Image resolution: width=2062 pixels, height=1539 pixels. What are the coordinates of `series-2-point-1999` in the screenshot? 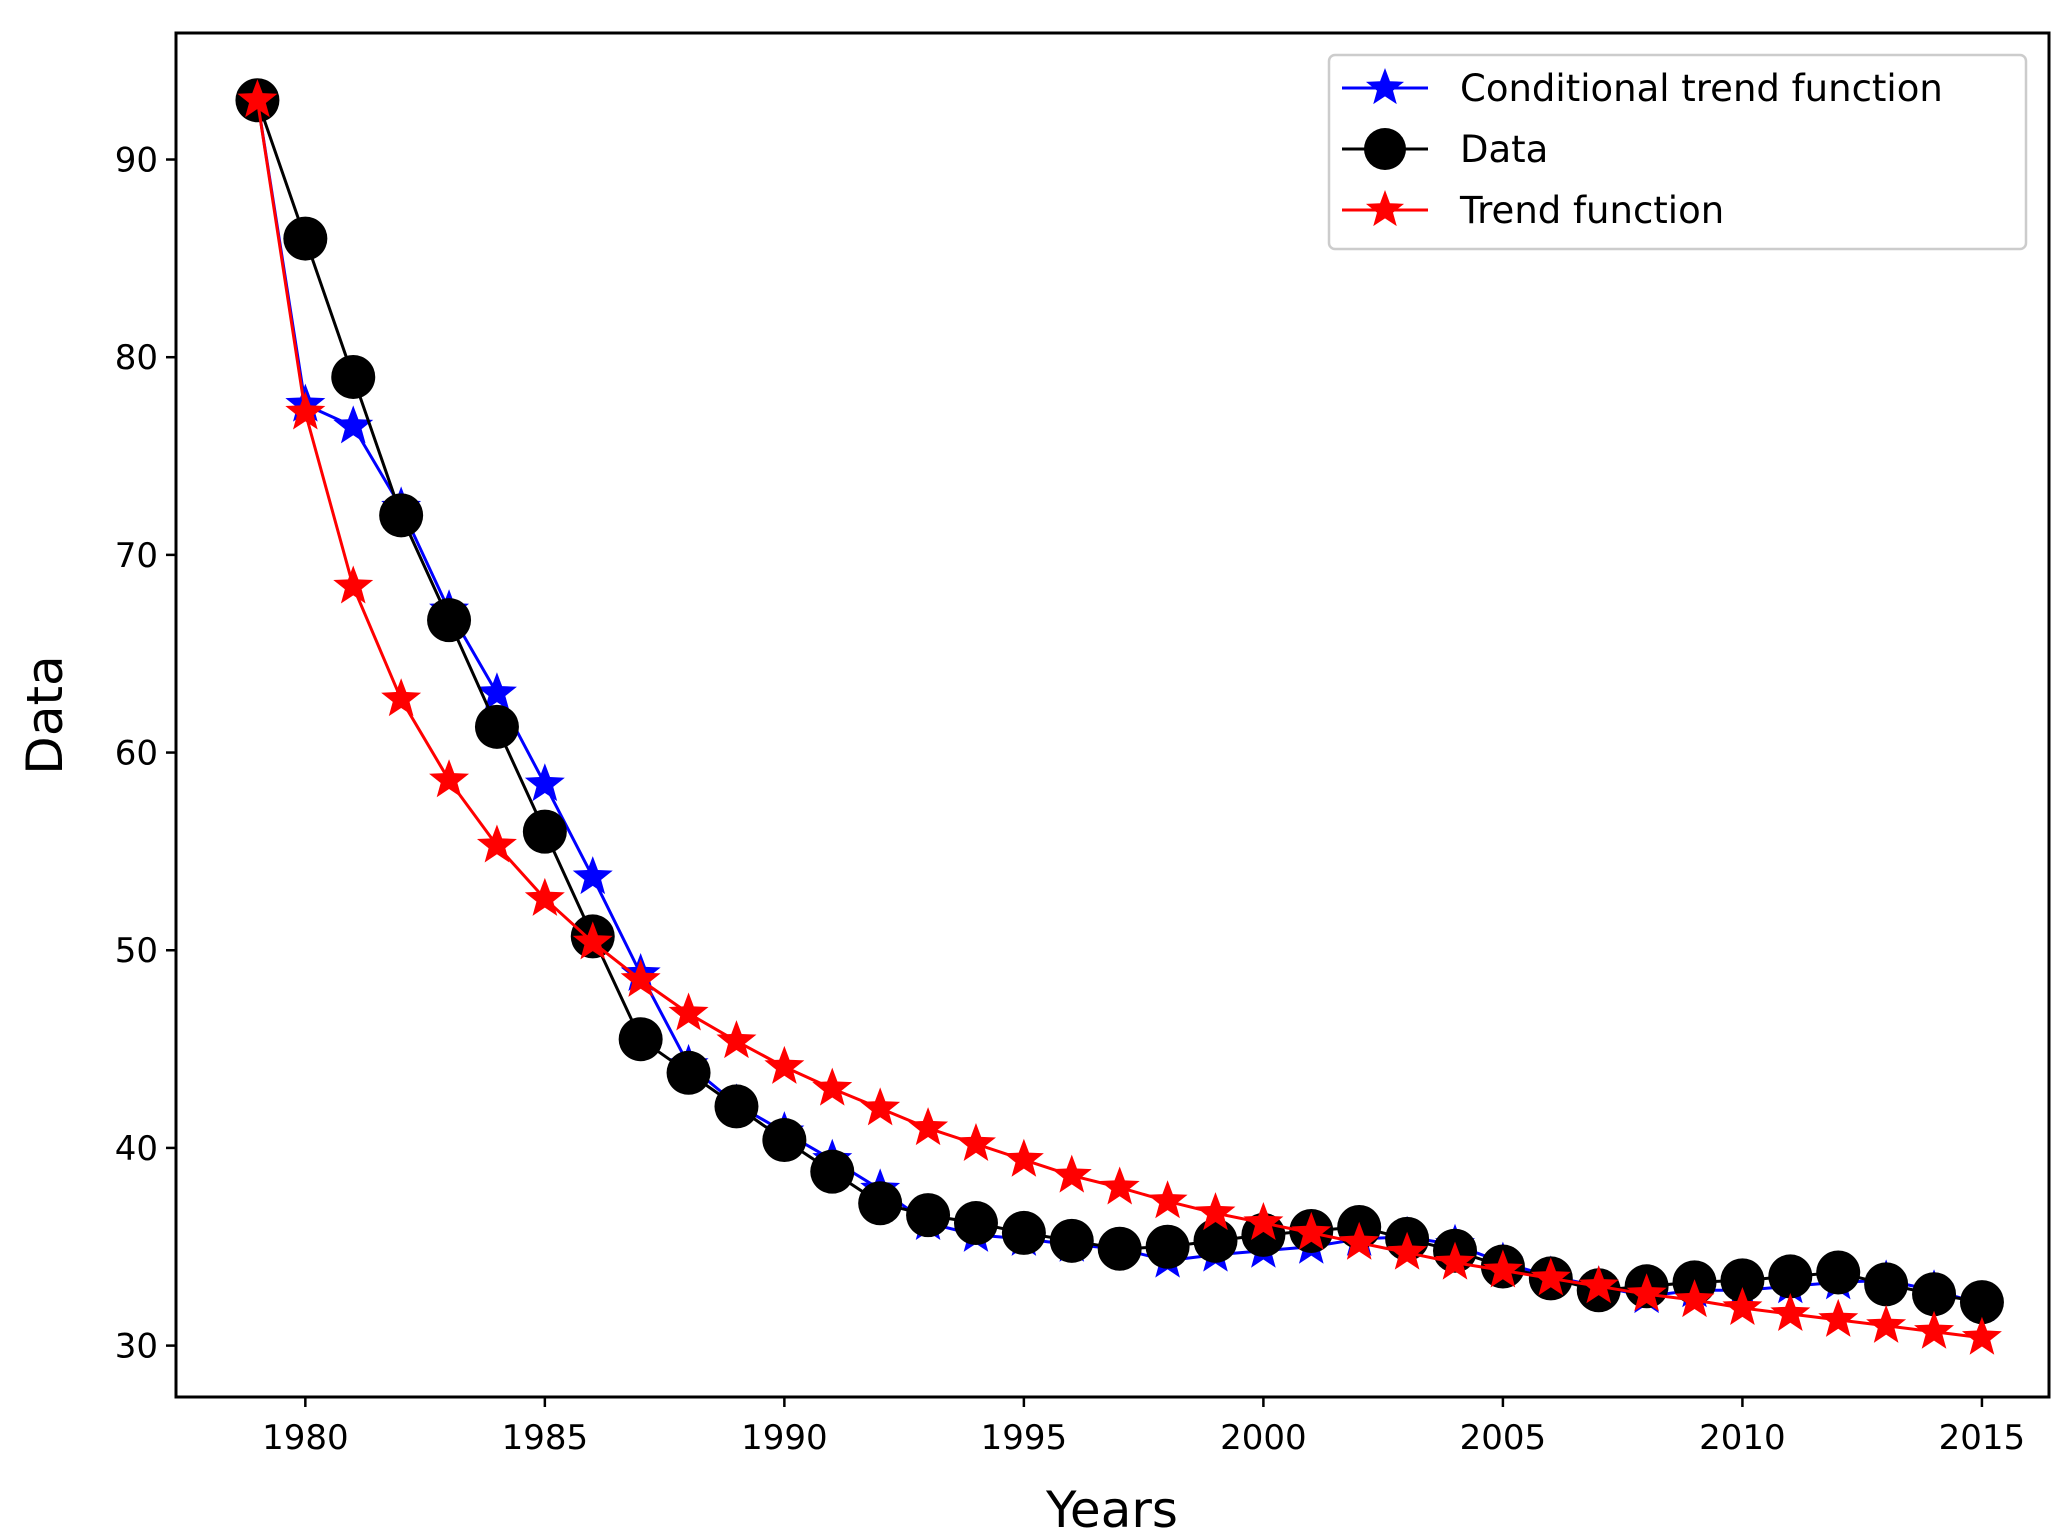 It's located at (1215, 1211).